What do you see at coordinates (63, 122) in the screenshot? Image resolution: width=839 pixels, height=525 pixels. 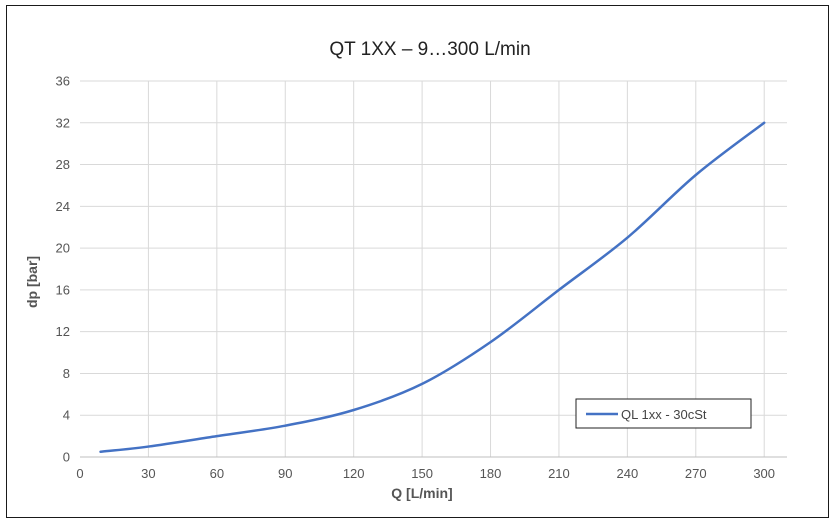 I see `y-tick-label: 32` at bounding box center [63, 122].